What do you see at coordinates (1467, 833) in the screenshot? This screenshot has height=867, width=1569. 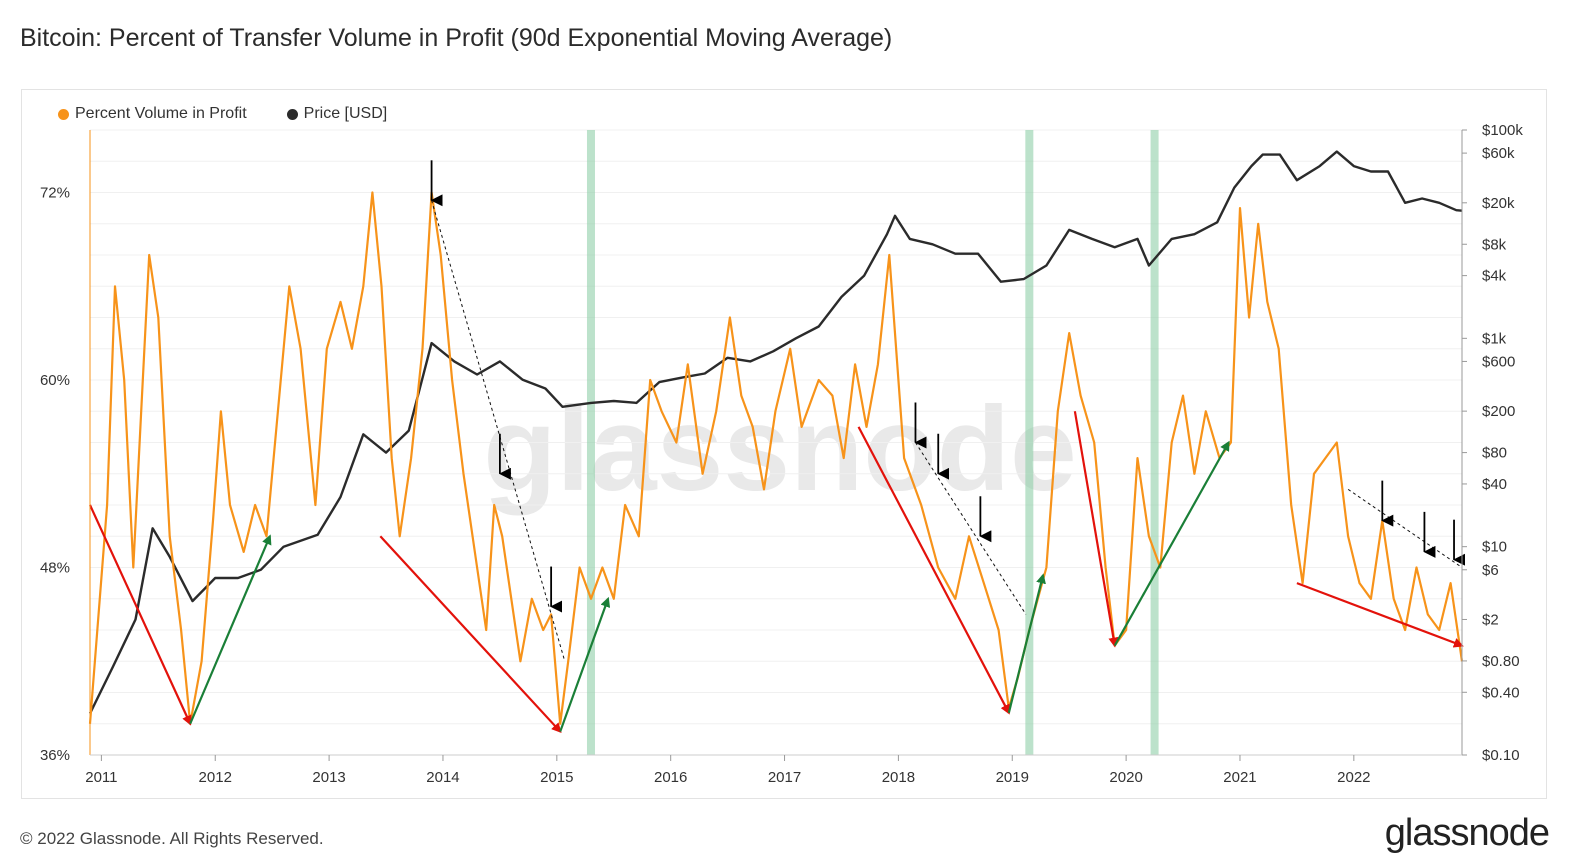 I see `brand-logo: glassnode` at bounding box center [1467, 833].